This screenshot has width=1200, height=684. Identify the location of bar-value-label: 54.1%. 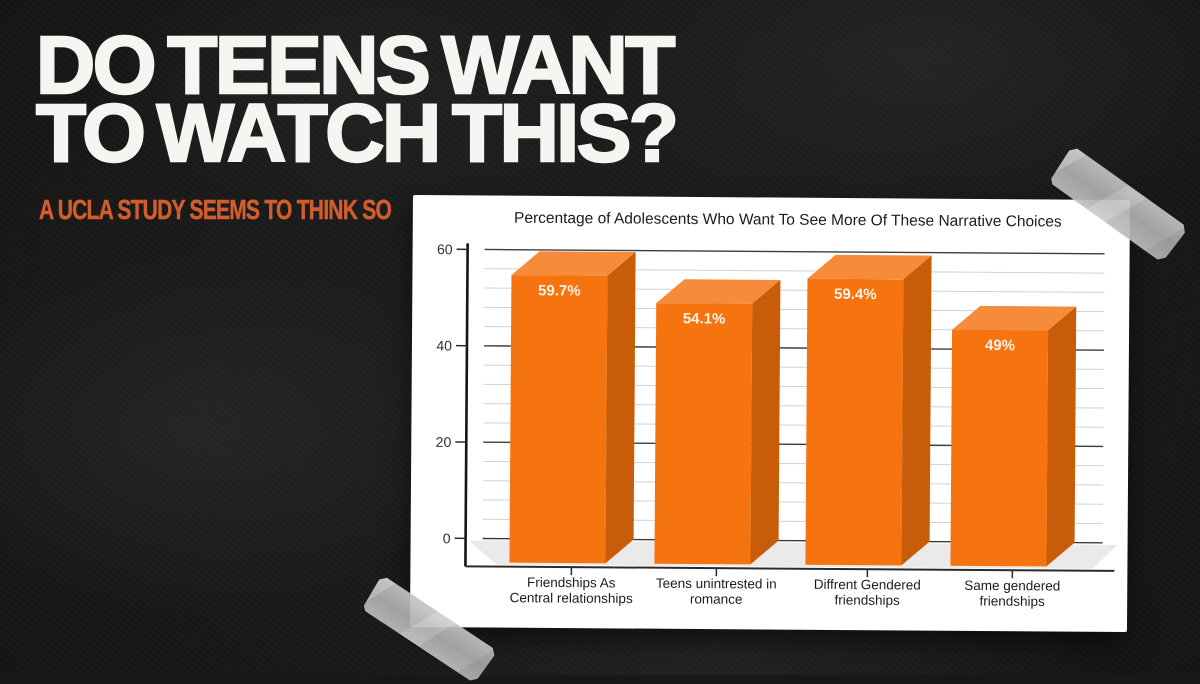
(704, 318).